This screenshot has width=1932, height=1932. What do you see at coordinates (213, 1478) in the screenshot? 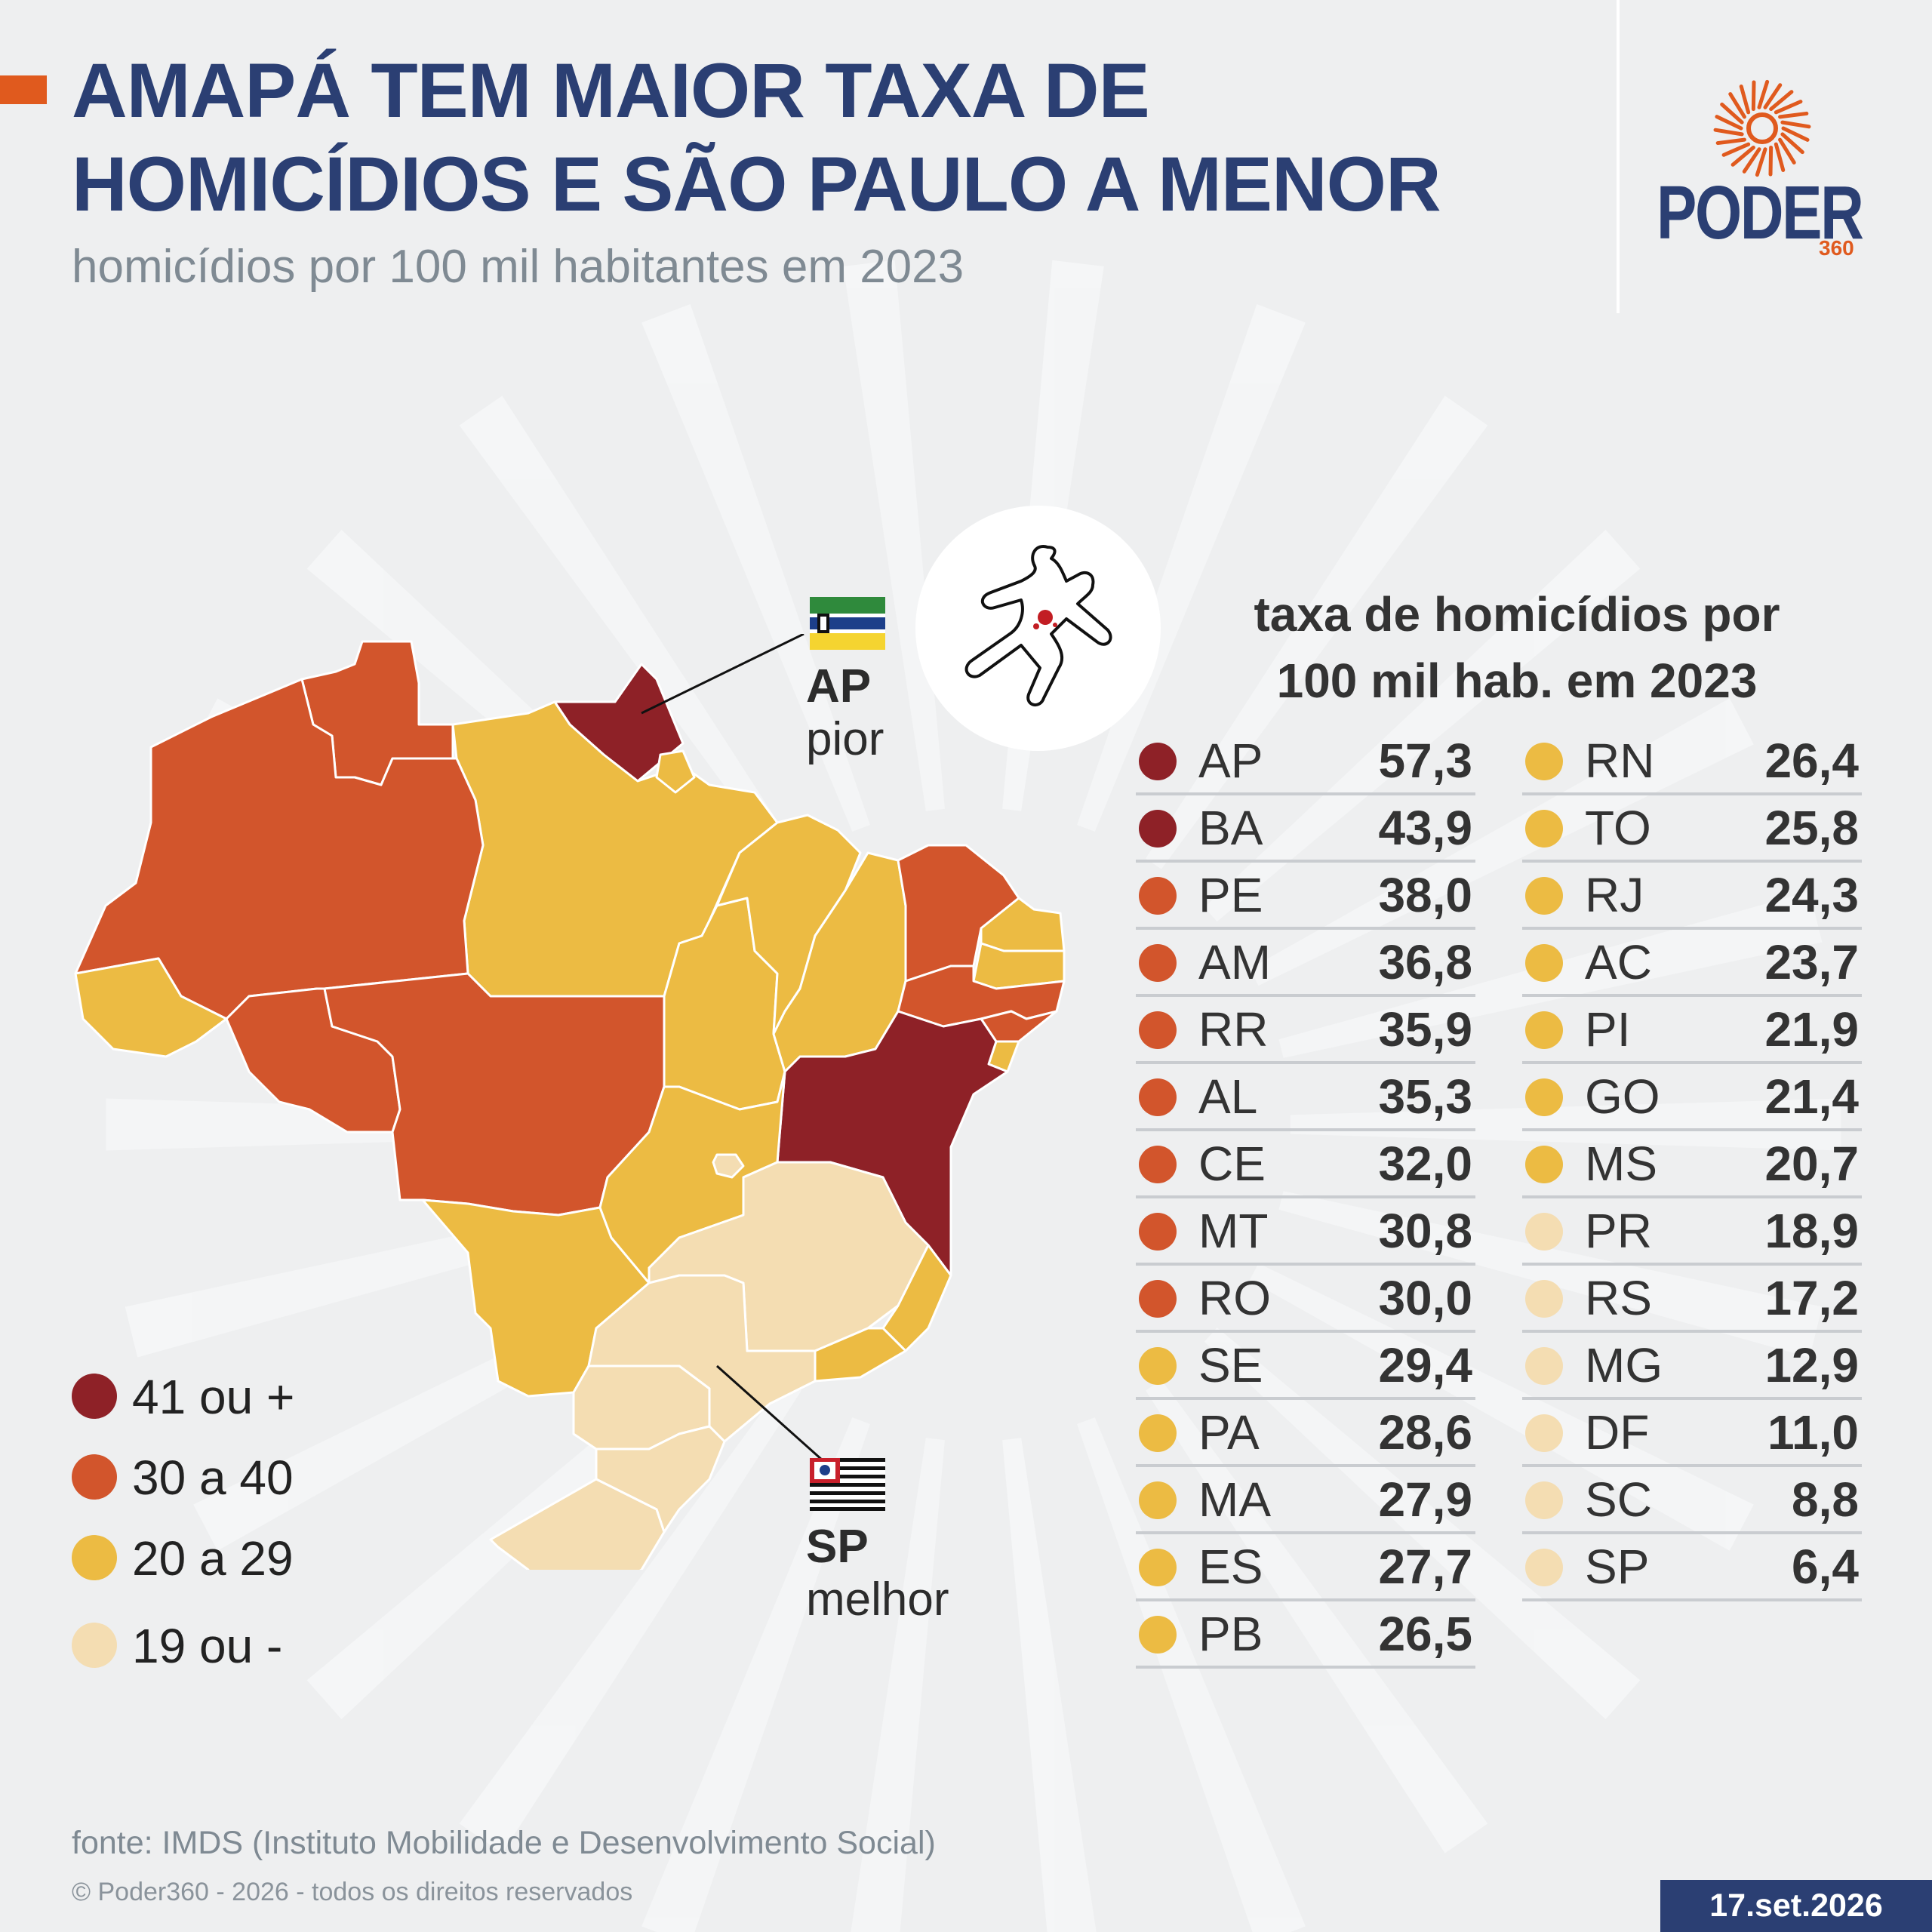
I see `legend-label: 30 a 40` at bounding box center [213, 1478].